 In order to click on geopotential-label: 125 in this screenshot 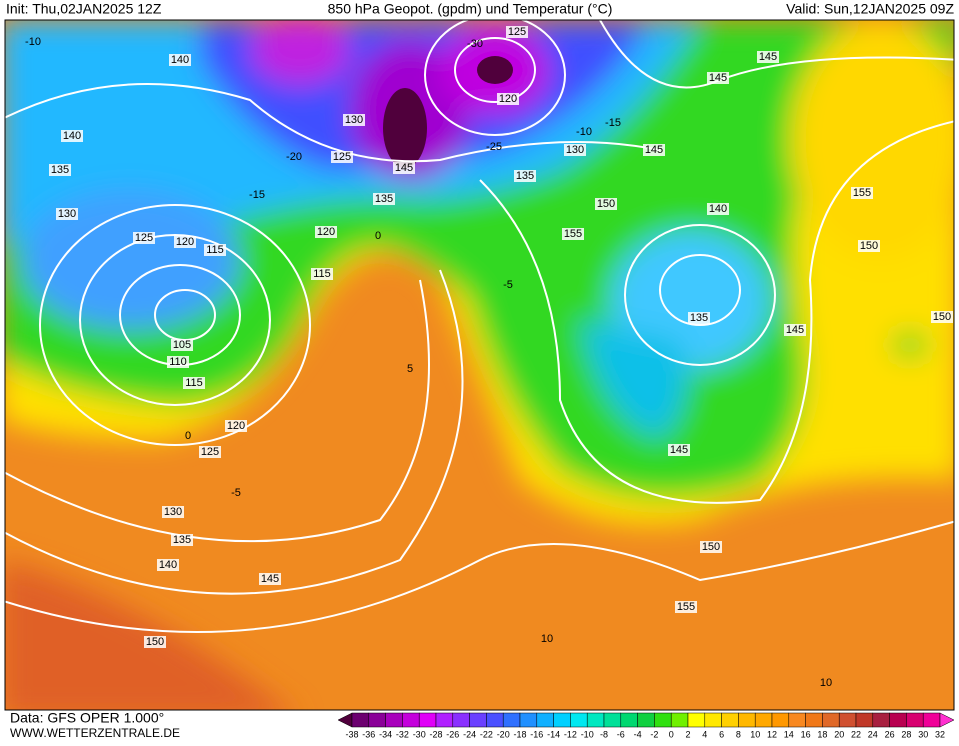, I will do `click(517, 32)`.